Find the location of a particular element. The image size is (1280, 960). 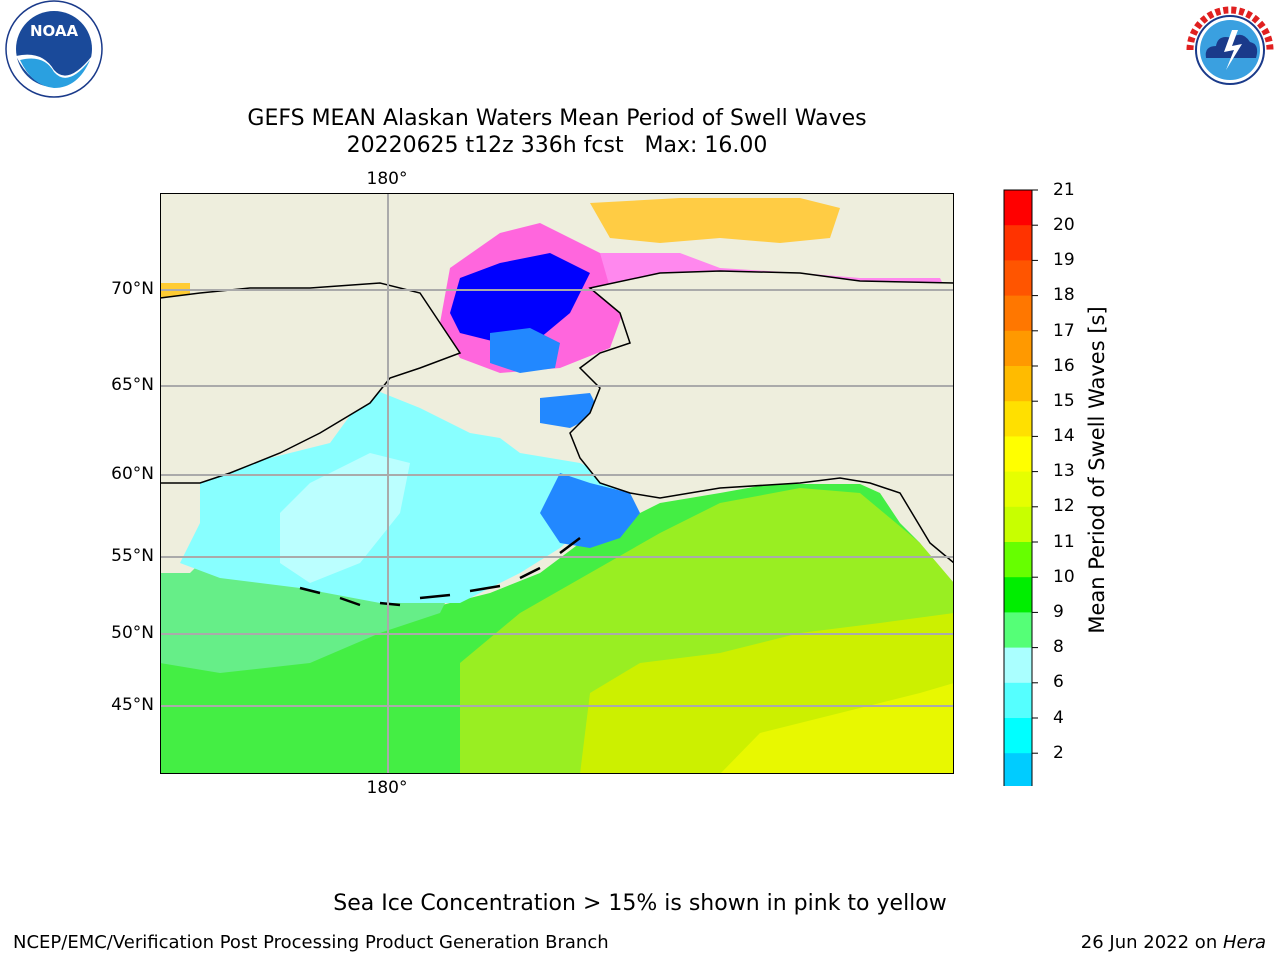

colorbar-tick-14: 14 is located at coordinates (1064, 436).